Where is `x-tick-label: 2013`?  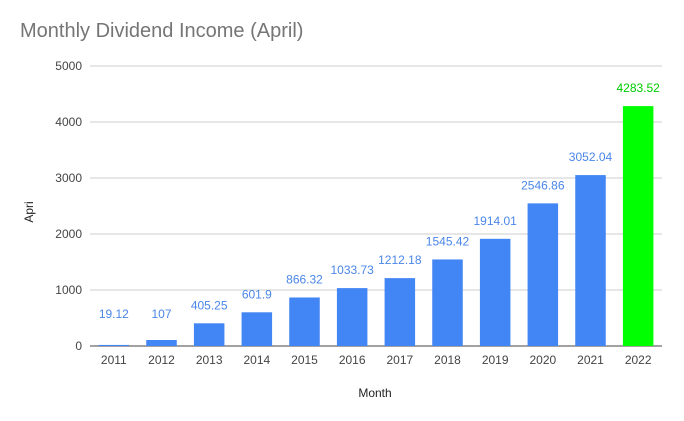 x-tick-label: 2013 is located at coordinates (209, 360).